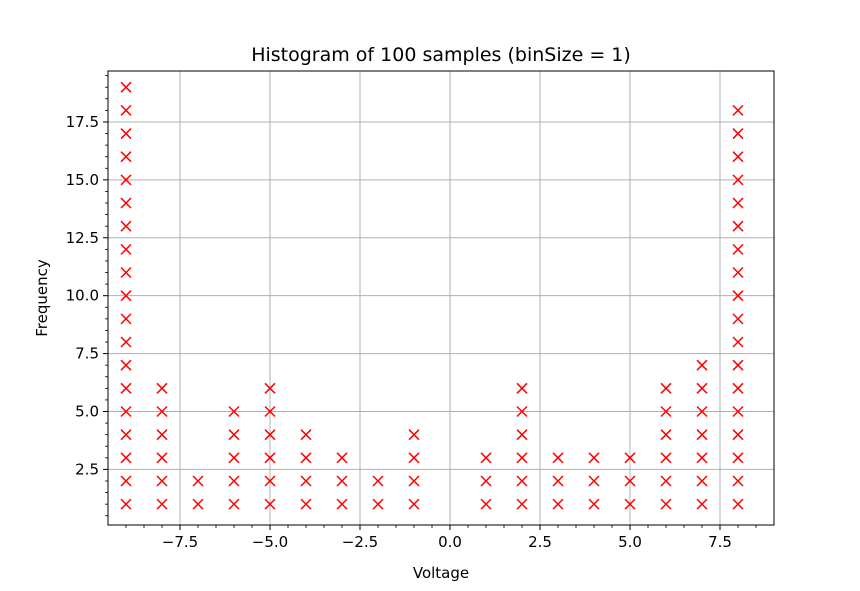  I want to click on x-axis-ticks: −7.5 −5.0 −2.5 0.0 2.5 5.0 7.5, so click(441, 538).